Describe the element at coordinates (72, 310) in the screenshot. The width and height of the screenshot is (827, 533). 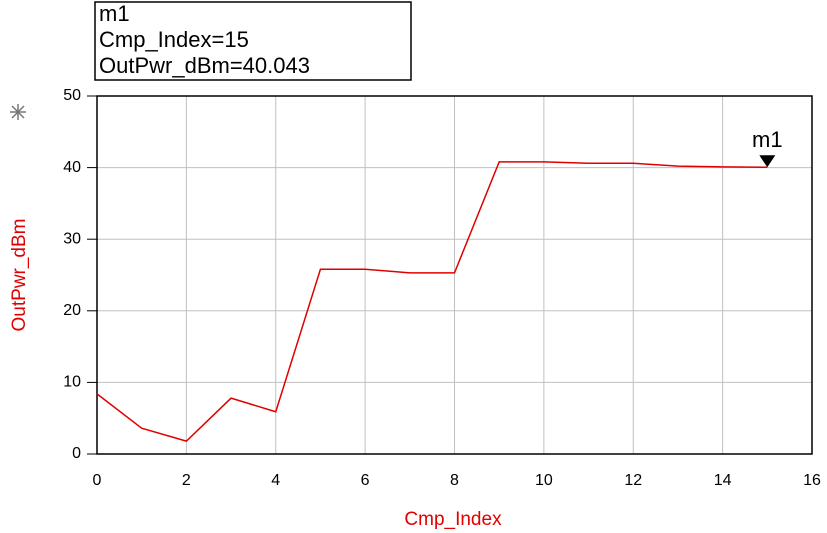
I see `y-tick-label: 20` at that location.